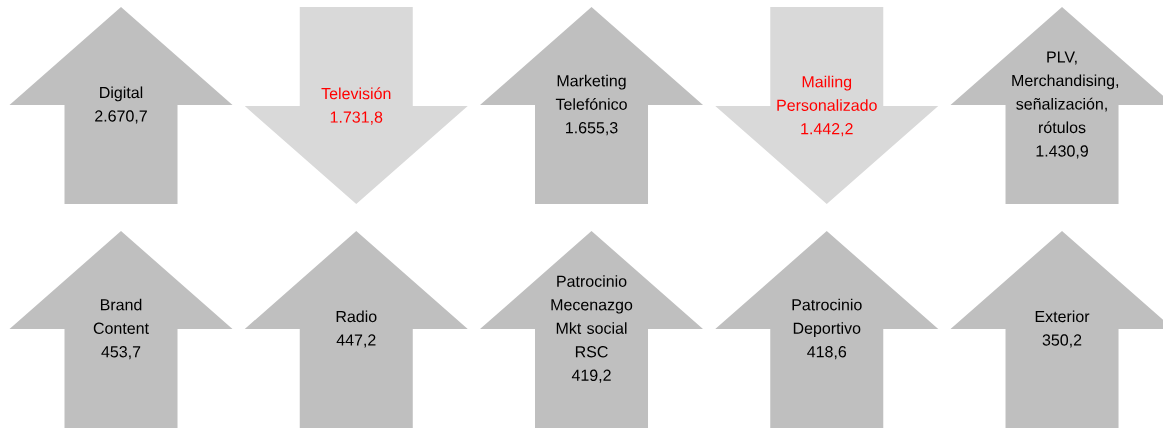  I want to click on data-label: 453,7, so click(121, 353).